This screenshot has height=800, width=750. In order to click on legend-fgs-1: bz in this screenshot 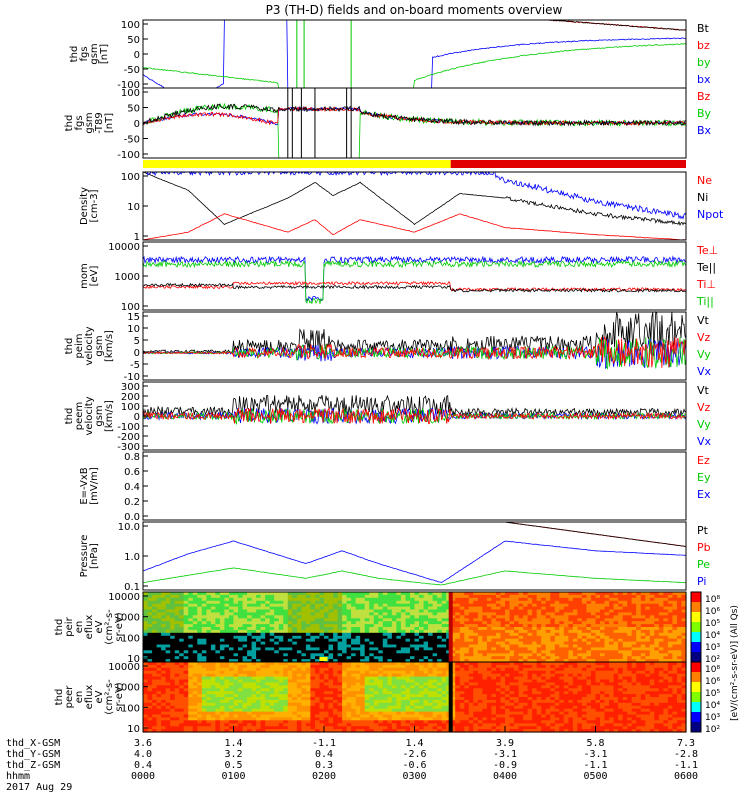, I will do `click(703, 45)`.